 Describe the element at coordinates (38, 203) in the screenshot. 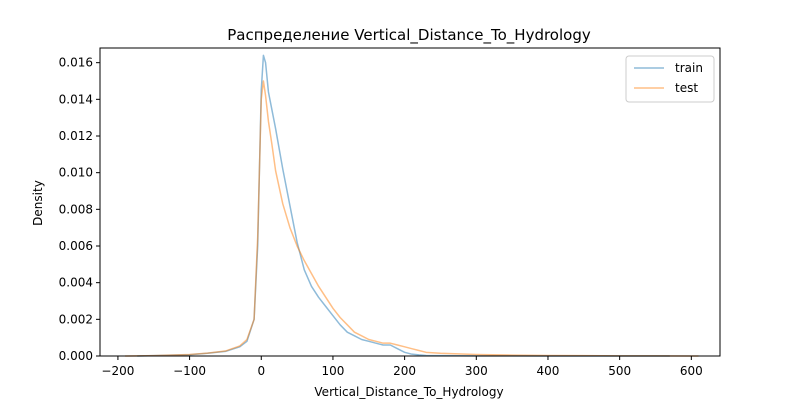

I see `y-axis-label: Density` at that location.